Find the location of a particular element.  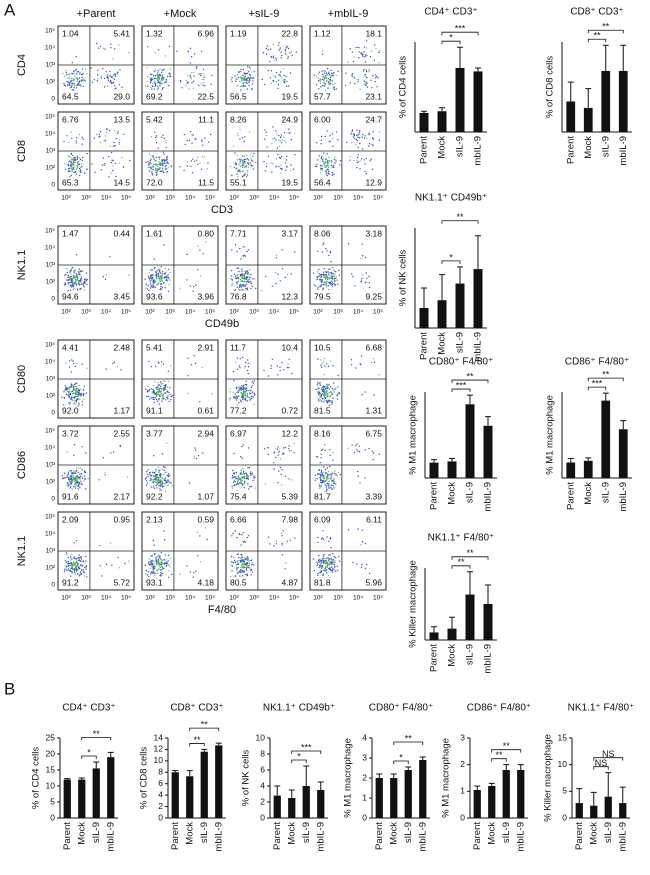

quadrant-percent: 6.68 is located at coordinates (373, 347).